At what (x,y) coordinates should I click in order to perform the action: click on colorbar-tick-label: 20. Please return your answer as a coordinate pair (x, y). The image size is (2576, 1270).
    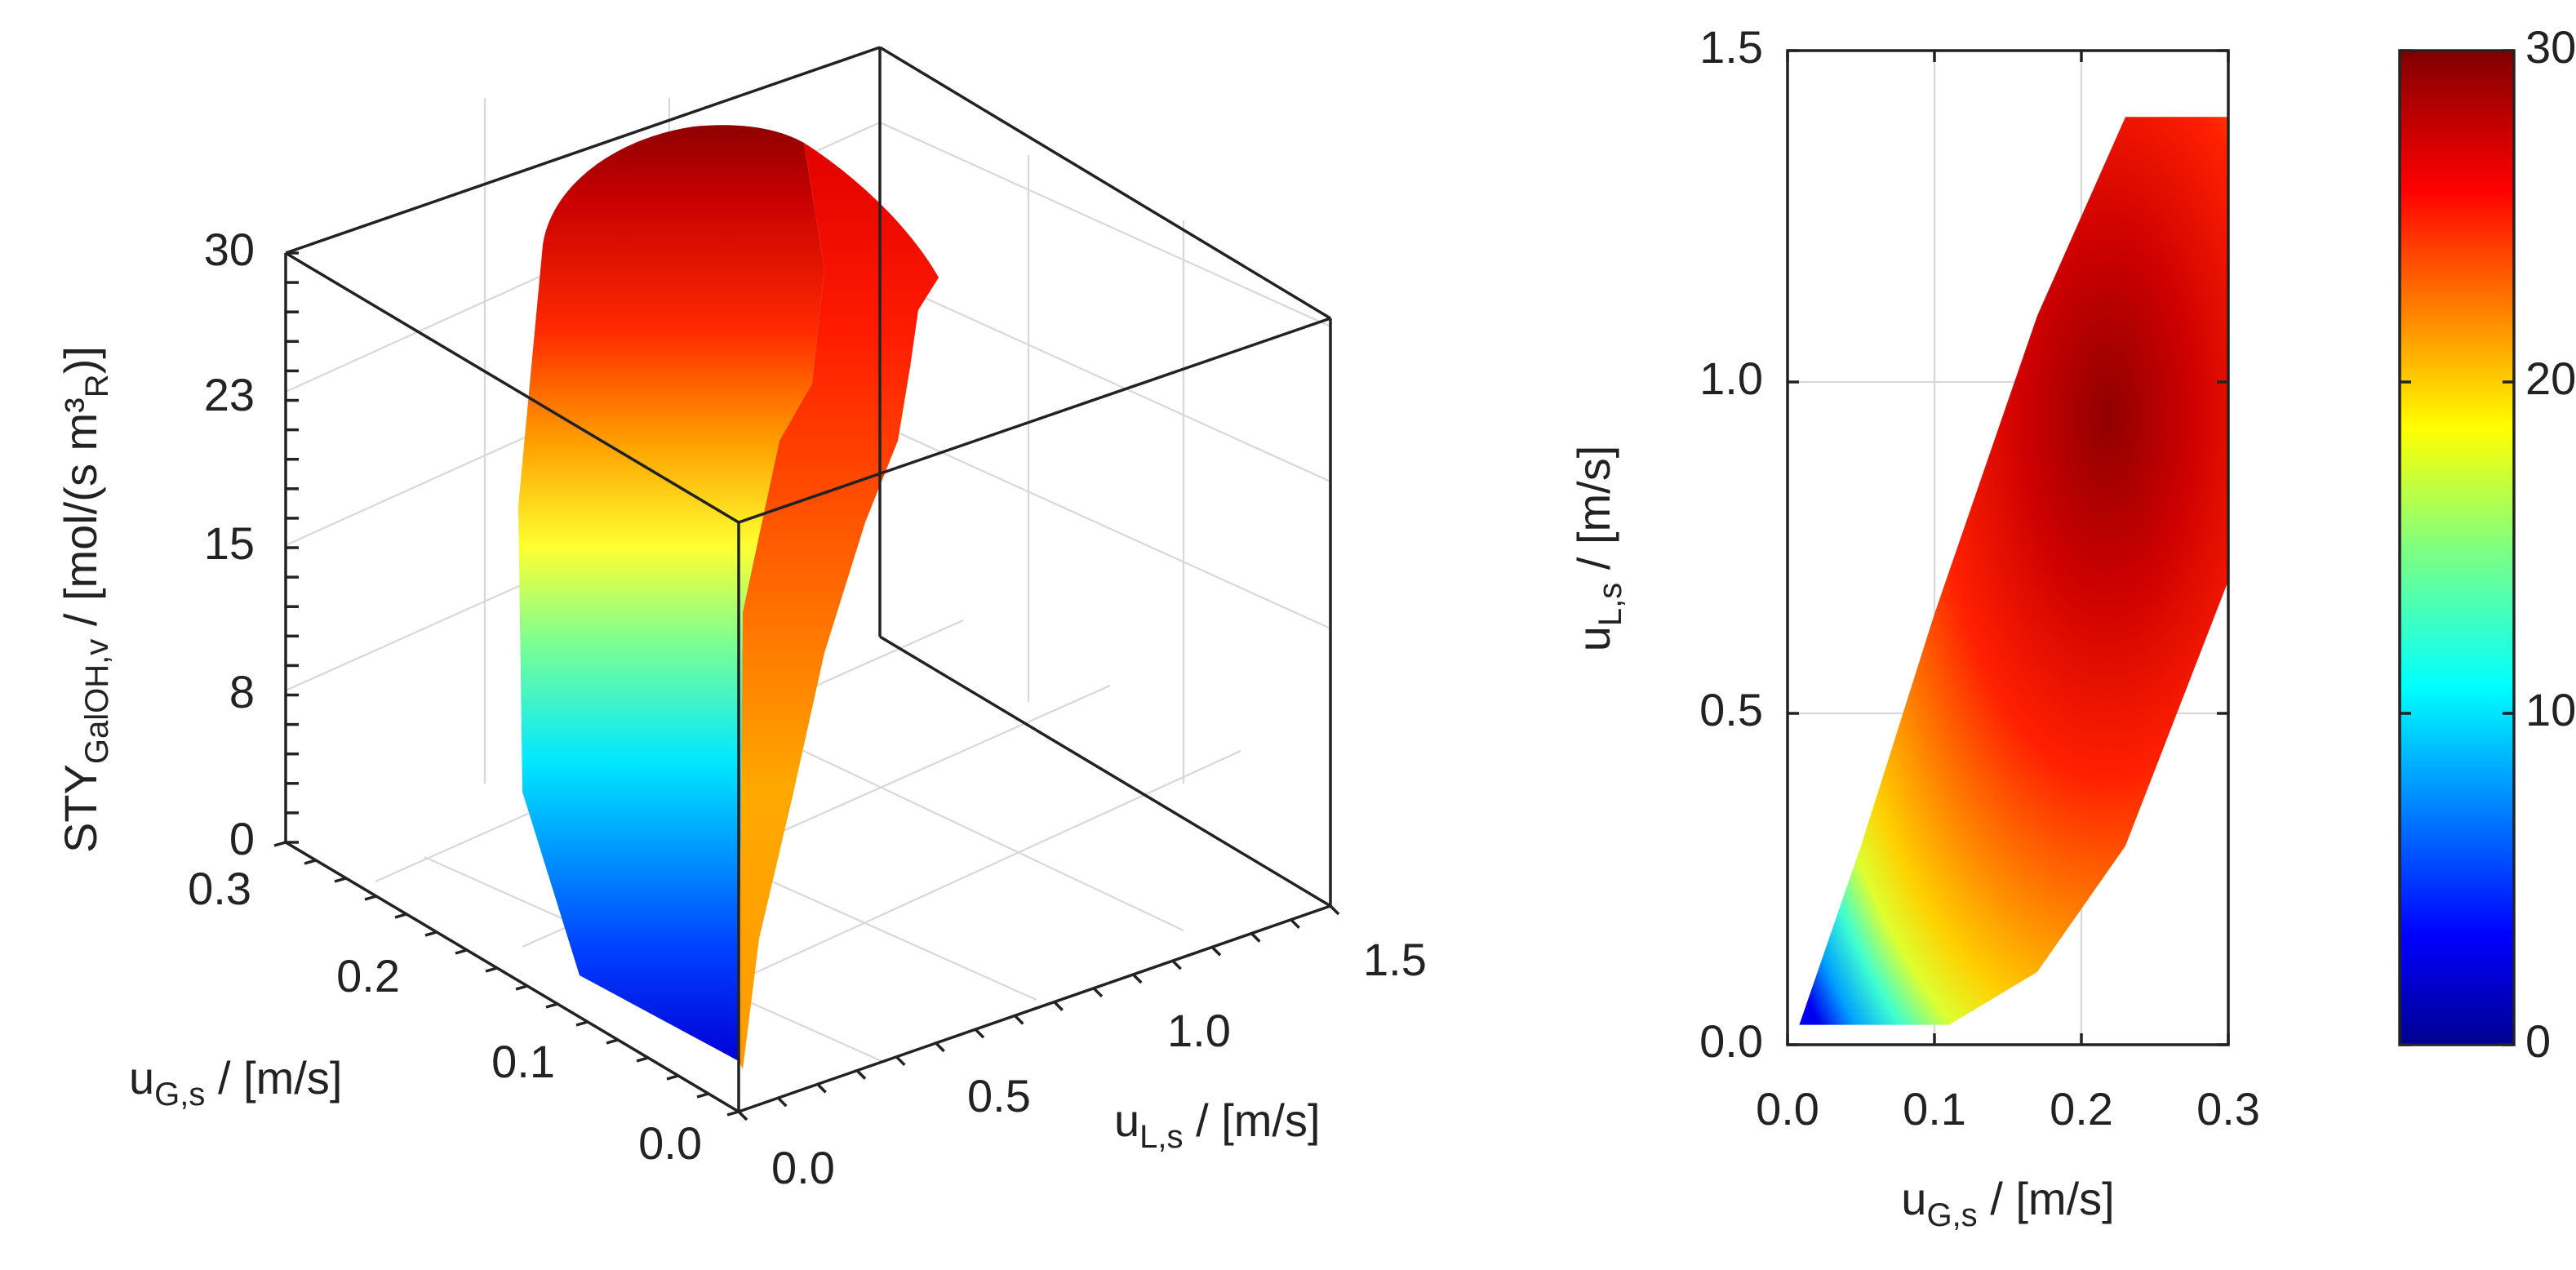
    Looking at the image, I should click on (2550, 378).